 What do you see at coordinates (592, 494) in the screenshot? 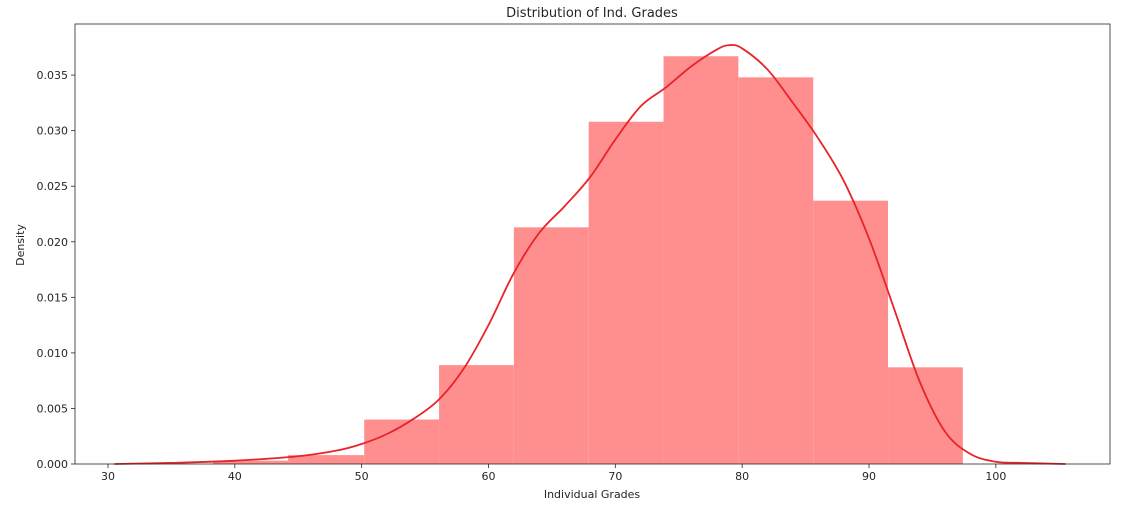
I see `x-axis-label: Individual Grades` at bounding box center [592, 494].